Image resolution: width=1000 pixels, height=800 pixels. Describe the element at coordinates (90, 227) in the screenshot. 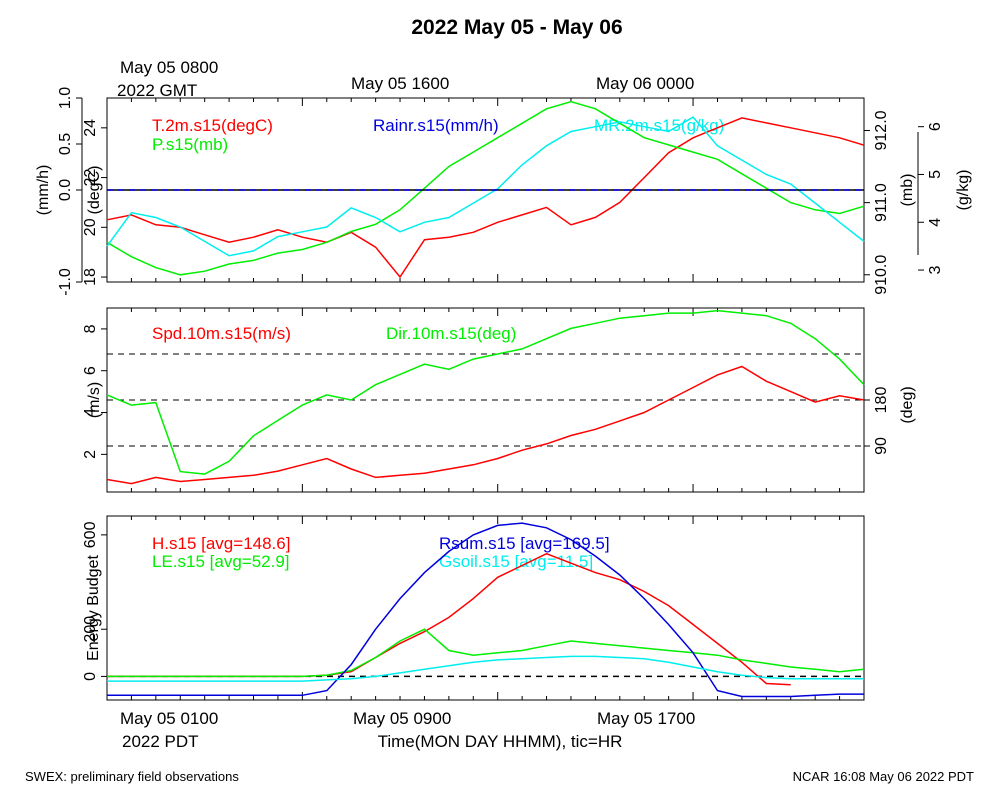

I see `temp-axis-tick-label-1: 20` at that location.